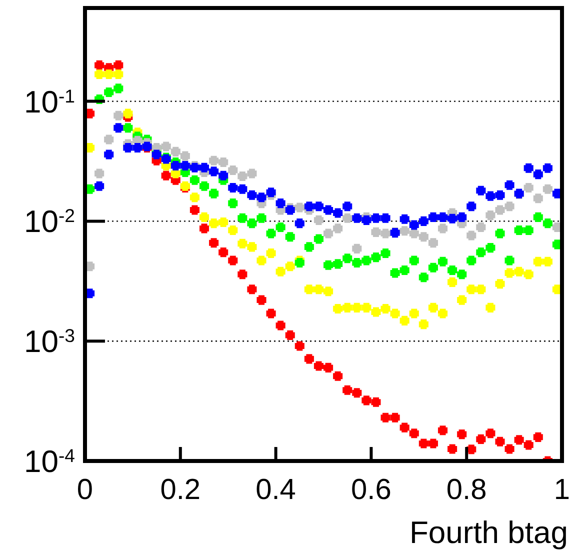 This screenshot has height=551, width=573. I want to click on x-tick-label: 0.8, so click(466, 490).